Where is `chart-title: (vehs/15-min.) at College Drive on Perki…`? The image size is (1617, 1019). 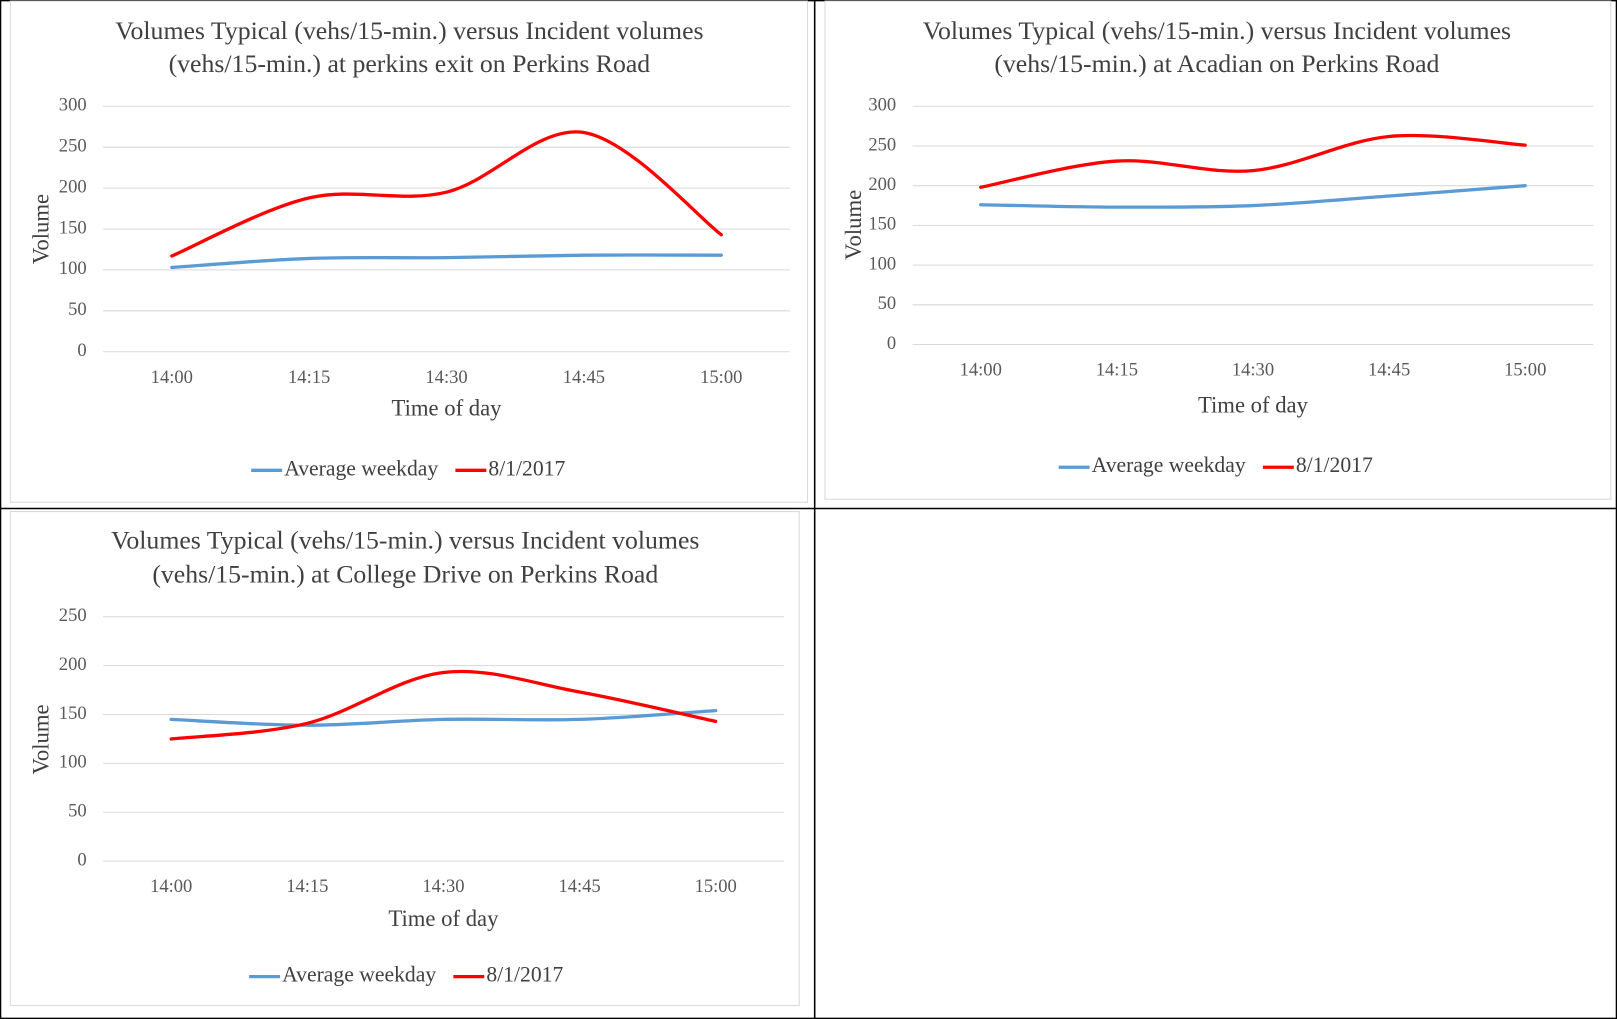
chart-title: (vehs/15-min.) at College Drive on Perki… is located at coordinates (405, 573).